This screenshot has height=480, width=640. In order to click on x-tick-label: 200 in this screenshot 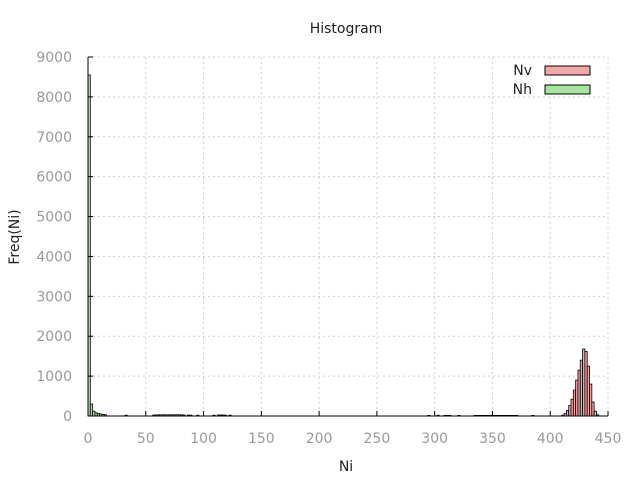, I will do `click(319, 439)`.